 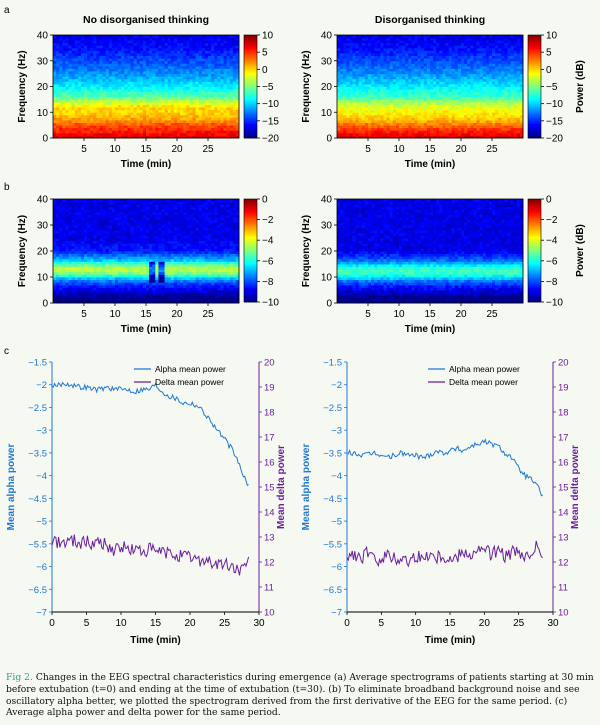 What do you see at coordinates (327, 61) in the screenshot?
I see `y-tick-label: 30` at bounding box center [327, 61].